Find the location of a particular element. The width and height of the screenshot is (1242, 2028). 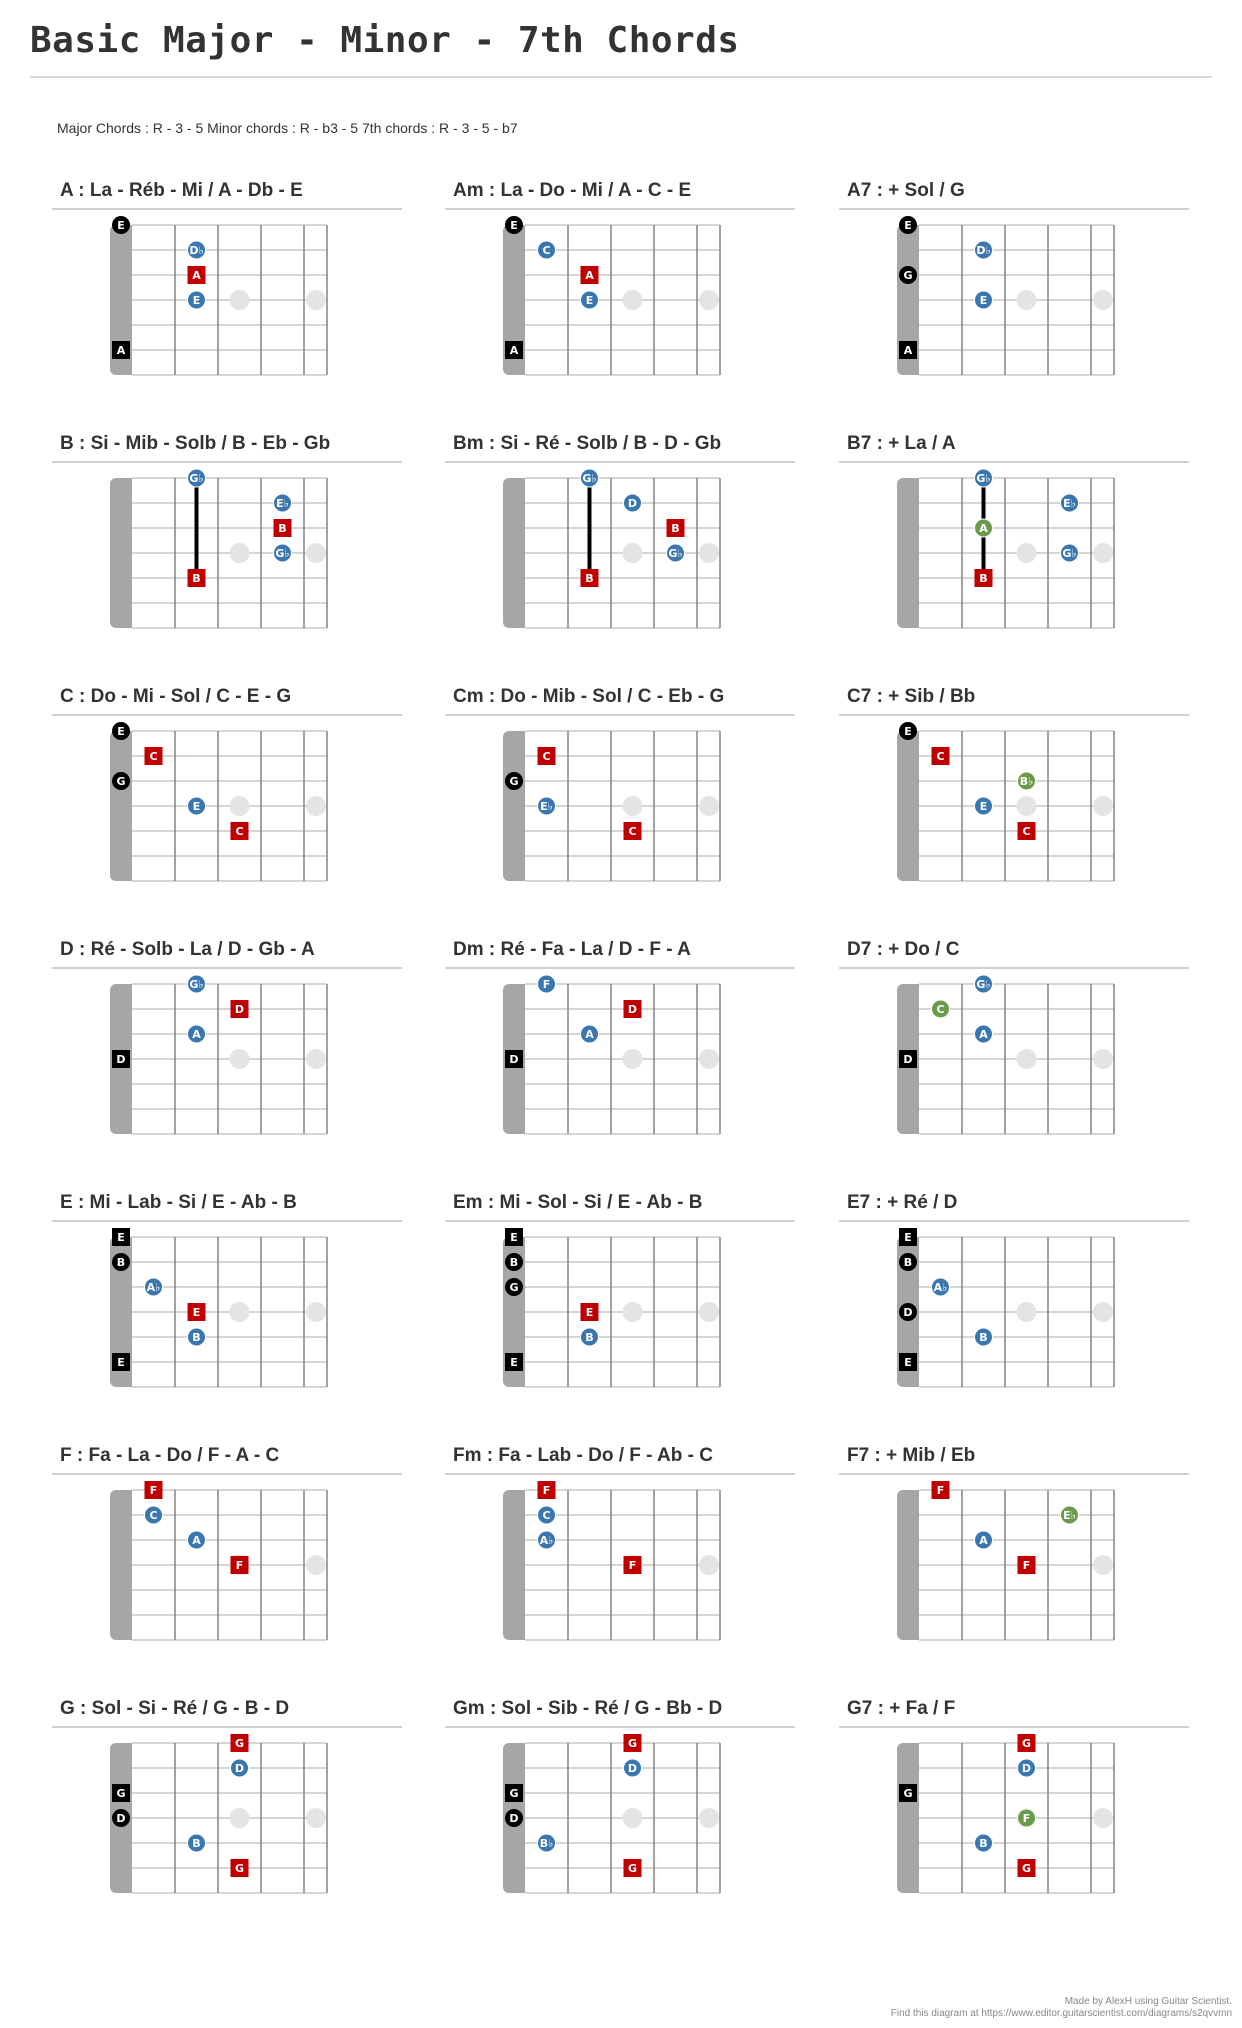

chord-title: E7 : + Ré / D is located at coordinates (902, 1202).